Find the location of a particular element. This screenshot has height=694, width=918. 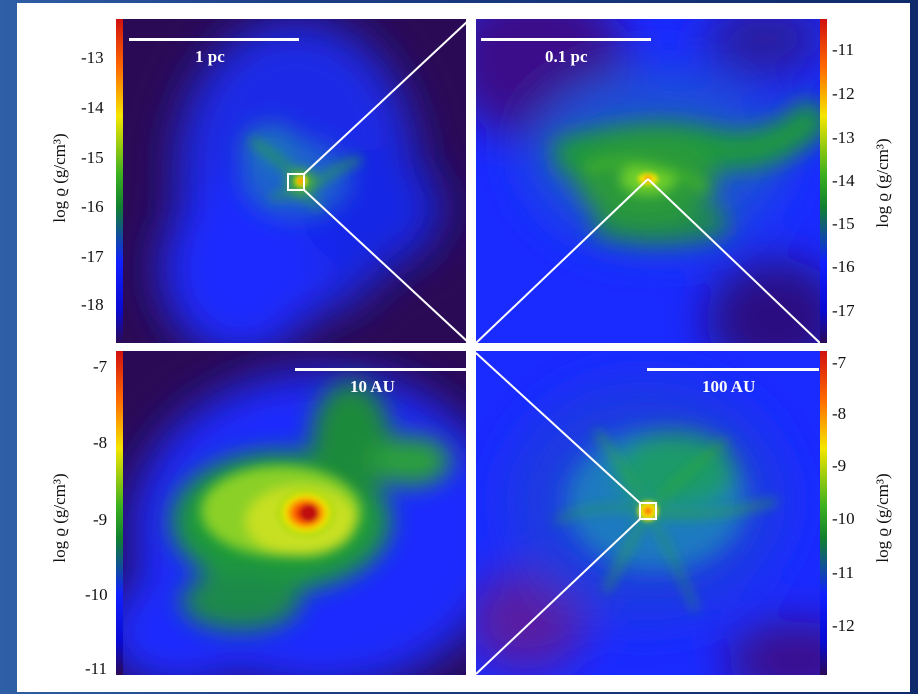

scale-bar-top-left is located at coordinates (214, 39).